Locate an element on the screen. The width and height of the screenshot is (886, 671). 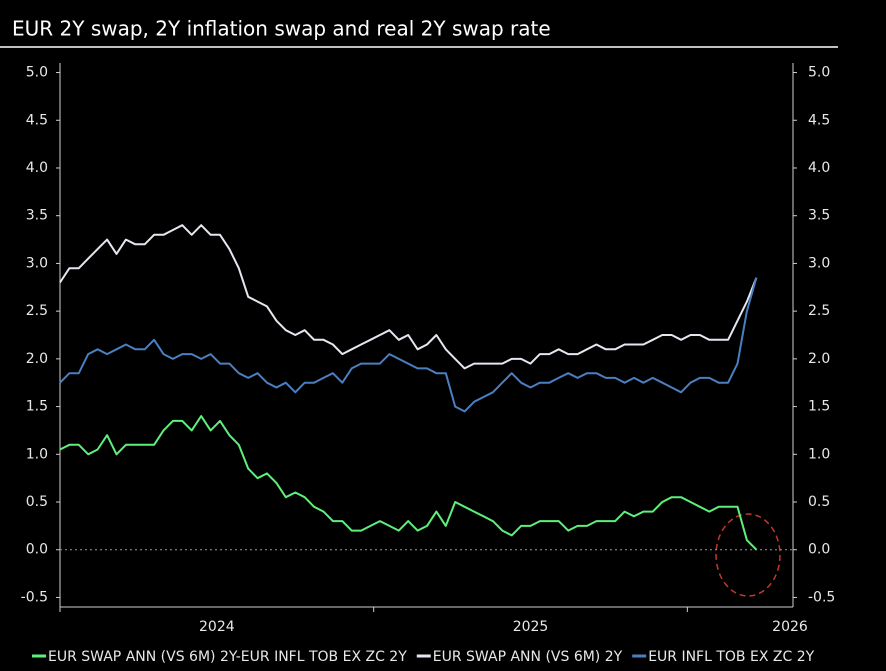
highlight-circle is located at coordinates (748, 555).